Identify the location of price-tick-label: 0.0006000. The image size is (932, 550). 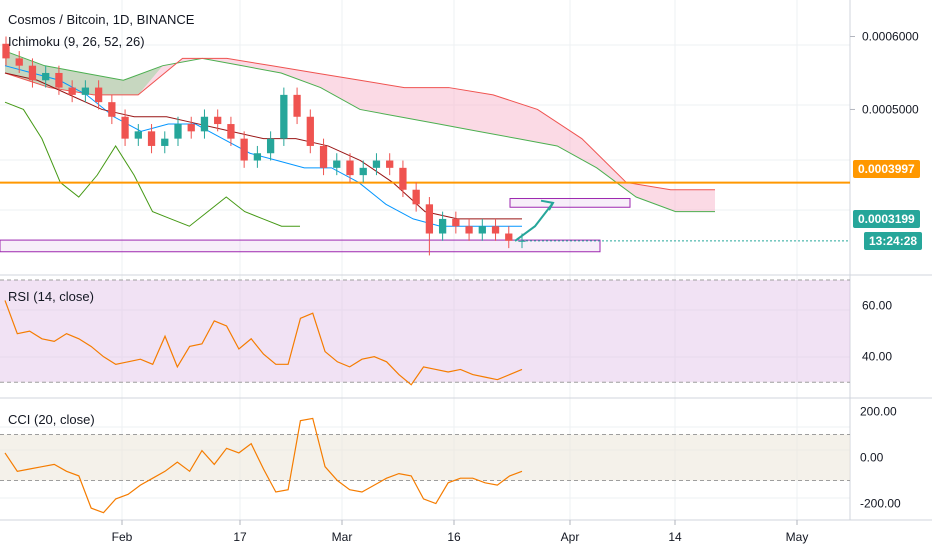
(890, 36).